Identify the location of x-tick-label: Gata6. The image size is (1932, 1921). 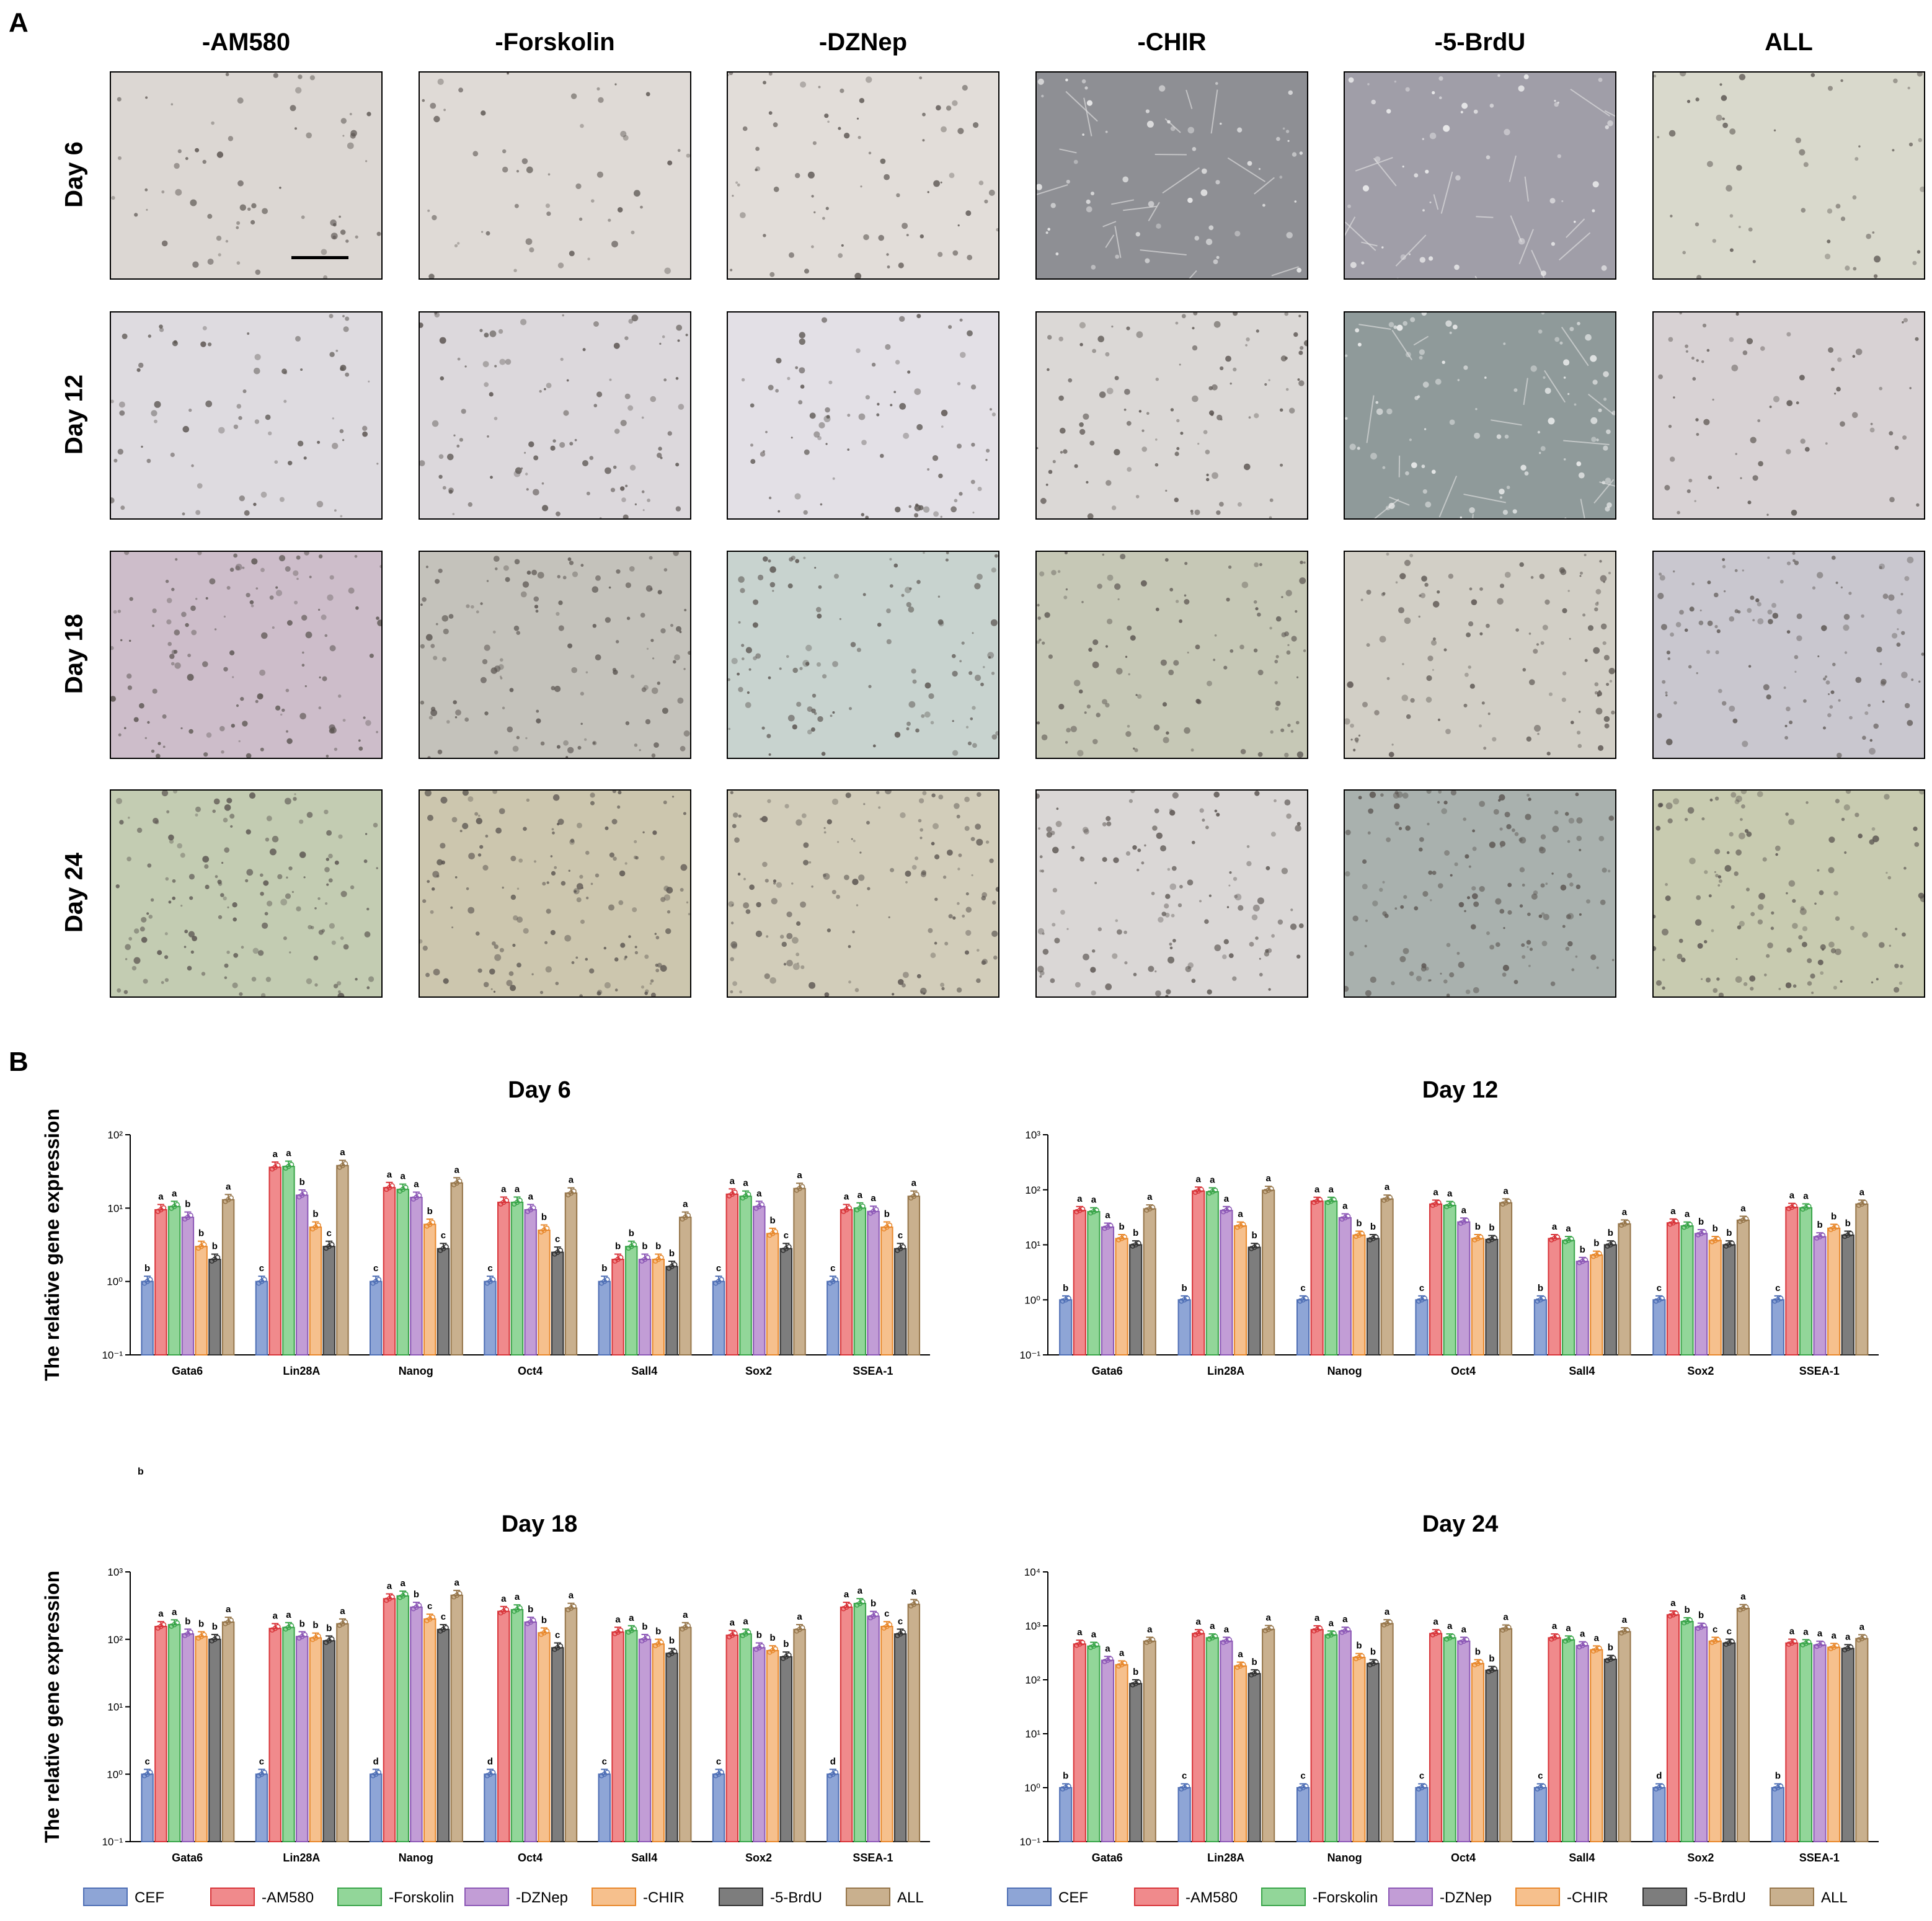
(187, 1371).